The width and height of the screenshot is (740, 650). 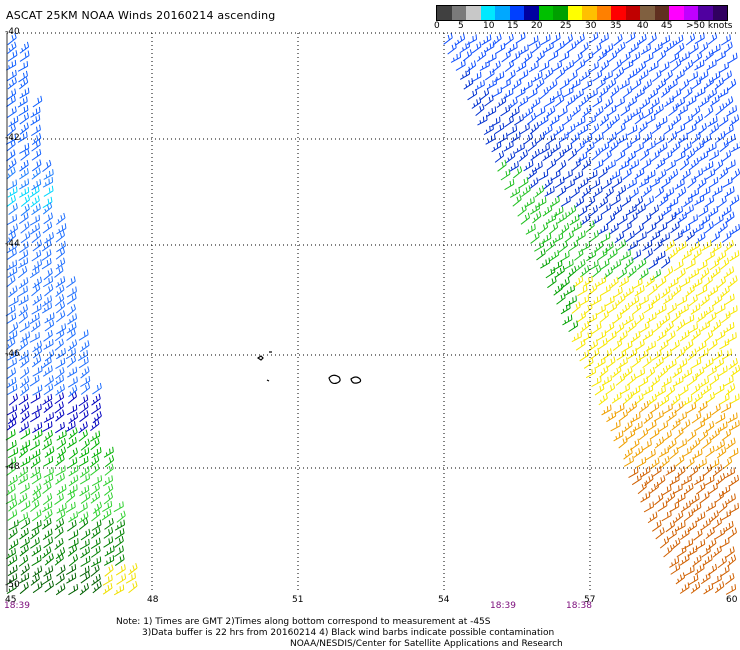 What do you see at coordinates (584, 27) in the screenshot?
I see `colorbar-labels: 0 5 10 15 20 25 30 35 40 45 >50 knots` at bounding box center [584, 27].